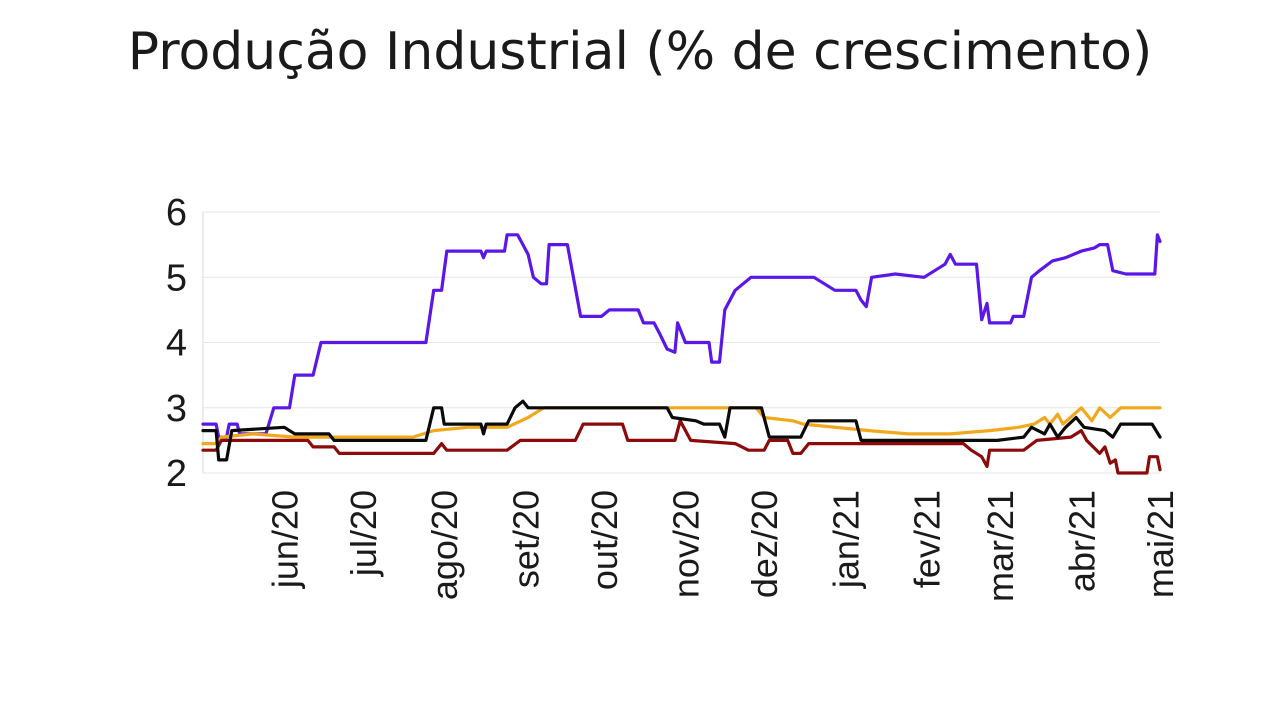 The image size is (1280, 727). What do you see at coordinates (1081, 541) in the screenshot?
I see `x-tick-label: abr/21` at bounding box center [1081, 541].